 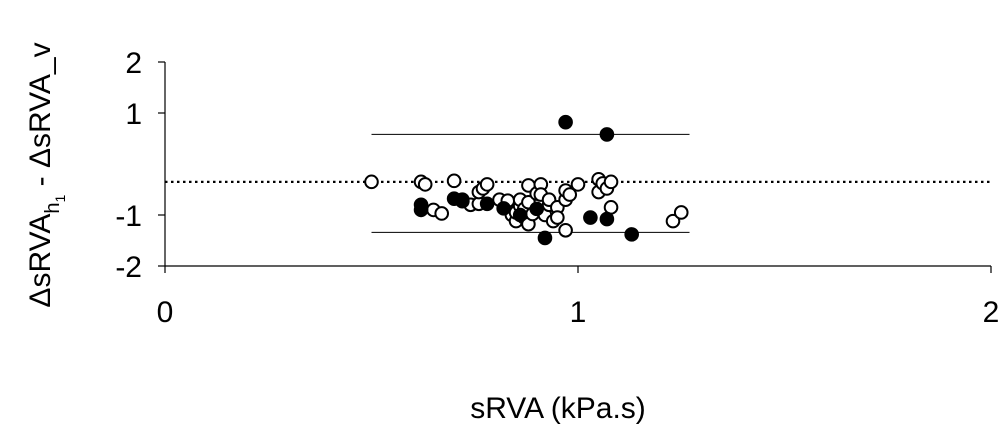 I want to click on y-axis-title-sub-1: 1, so click(x=60, y=199).